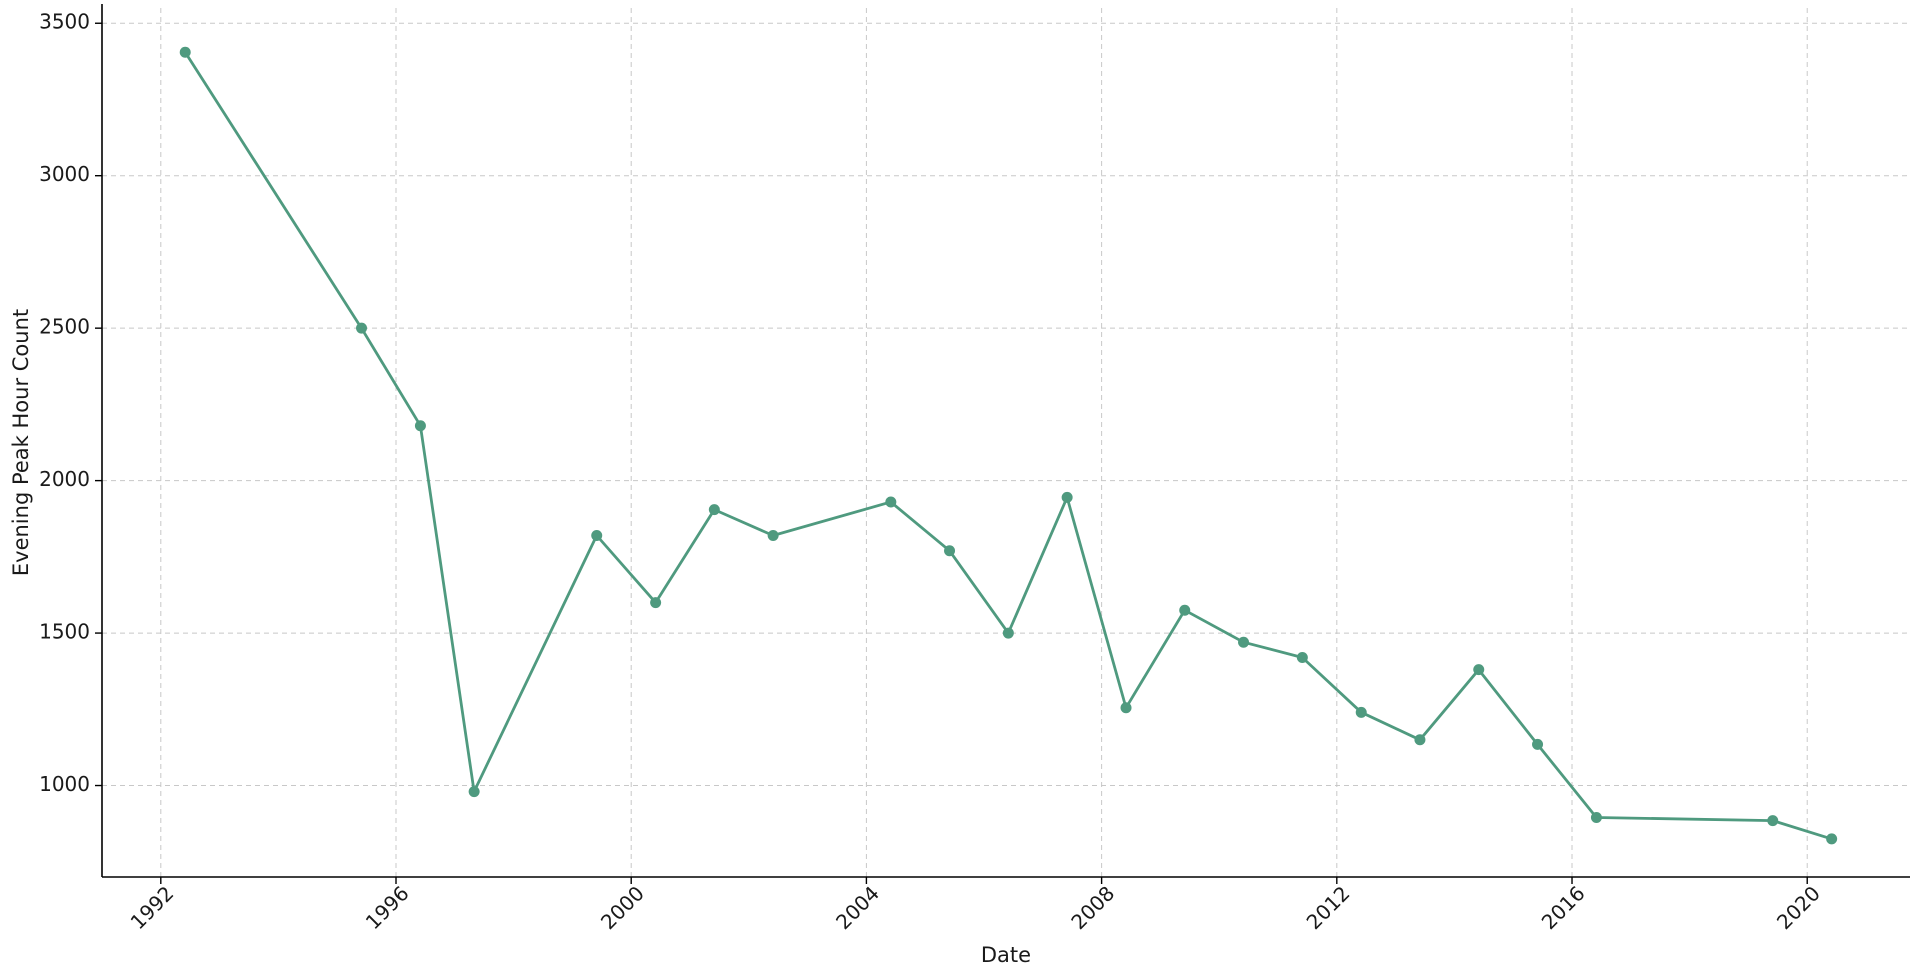 This screenshot has height=976, width=1920. Describe the element at coordinates (64, 22) in the screenshot. I see `y-tick-label: 3500` at that location.